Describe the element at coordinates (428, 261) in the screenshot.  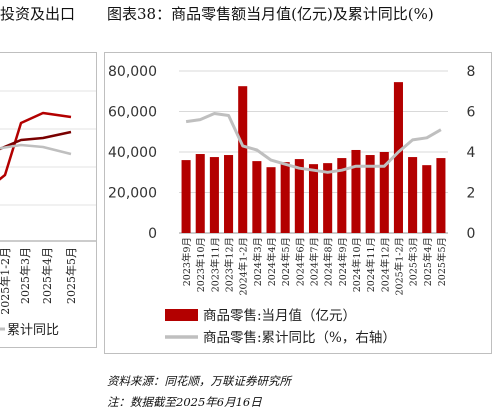
I see `x-tick-label: 2025年4月` at that location.